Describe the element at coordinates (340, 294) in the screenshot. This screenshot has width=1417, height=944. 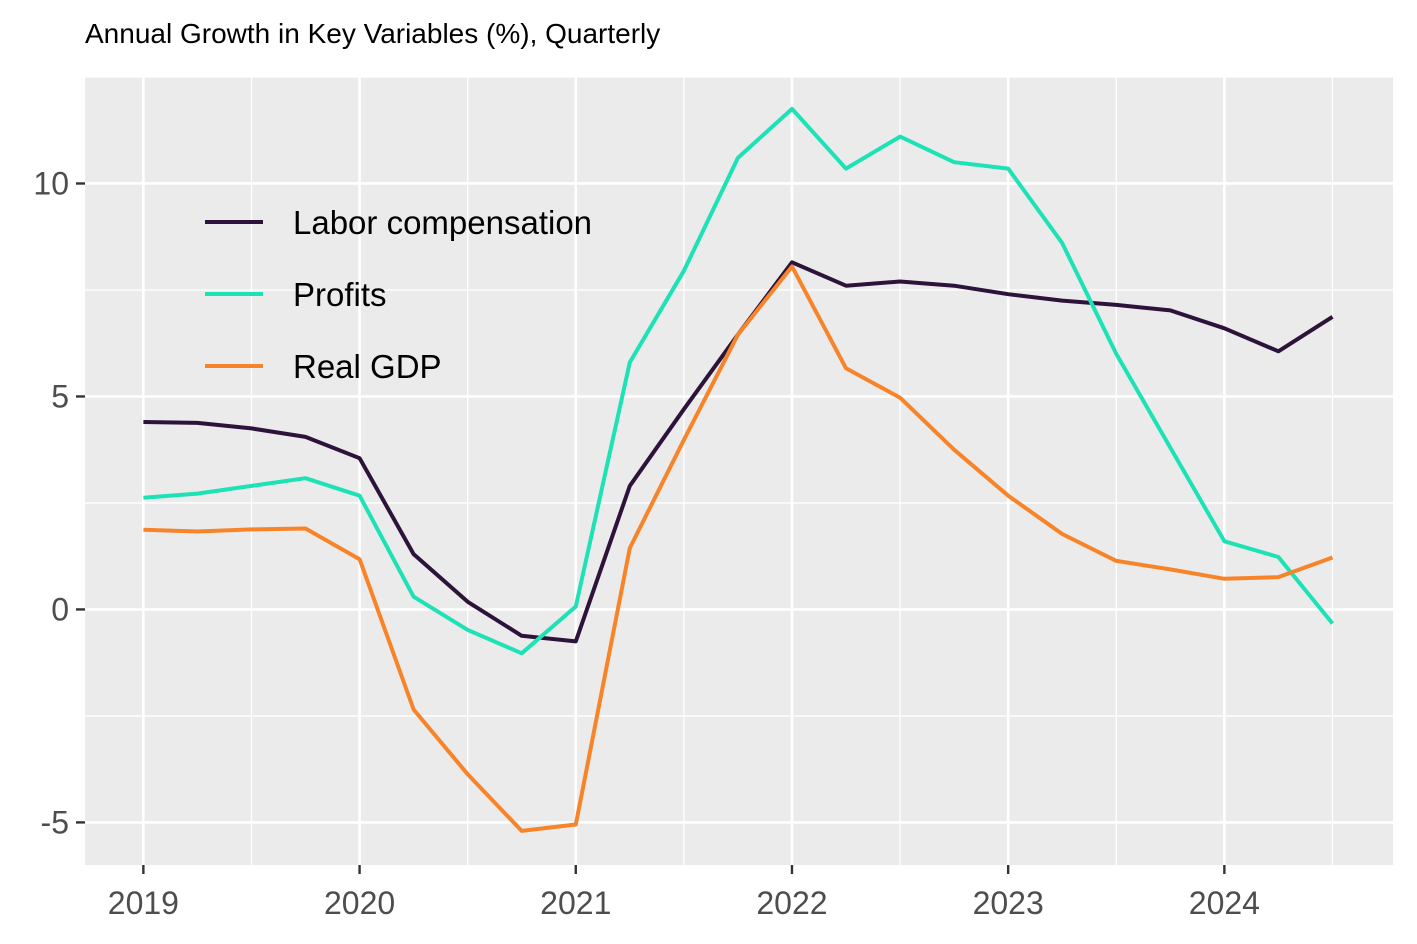
I see `legend-label-profits: Profits` at that location.